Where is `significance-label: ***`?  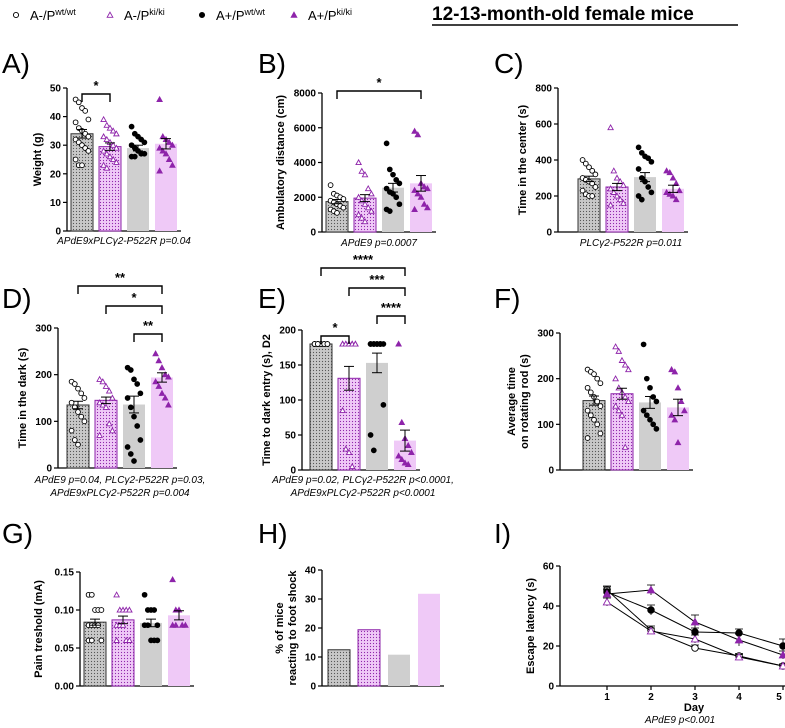
significance-label: *** is located at coordinates (377, 279).